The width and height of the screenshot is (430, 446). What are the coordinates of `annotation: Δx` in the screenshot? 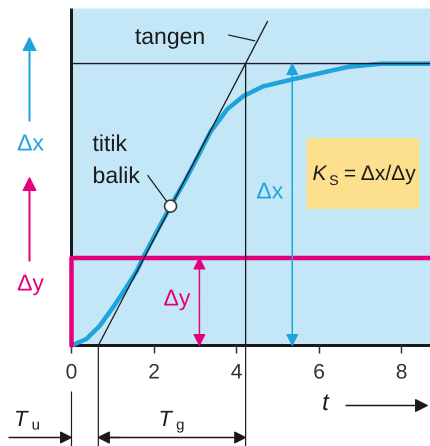 It's located at (270, 190).